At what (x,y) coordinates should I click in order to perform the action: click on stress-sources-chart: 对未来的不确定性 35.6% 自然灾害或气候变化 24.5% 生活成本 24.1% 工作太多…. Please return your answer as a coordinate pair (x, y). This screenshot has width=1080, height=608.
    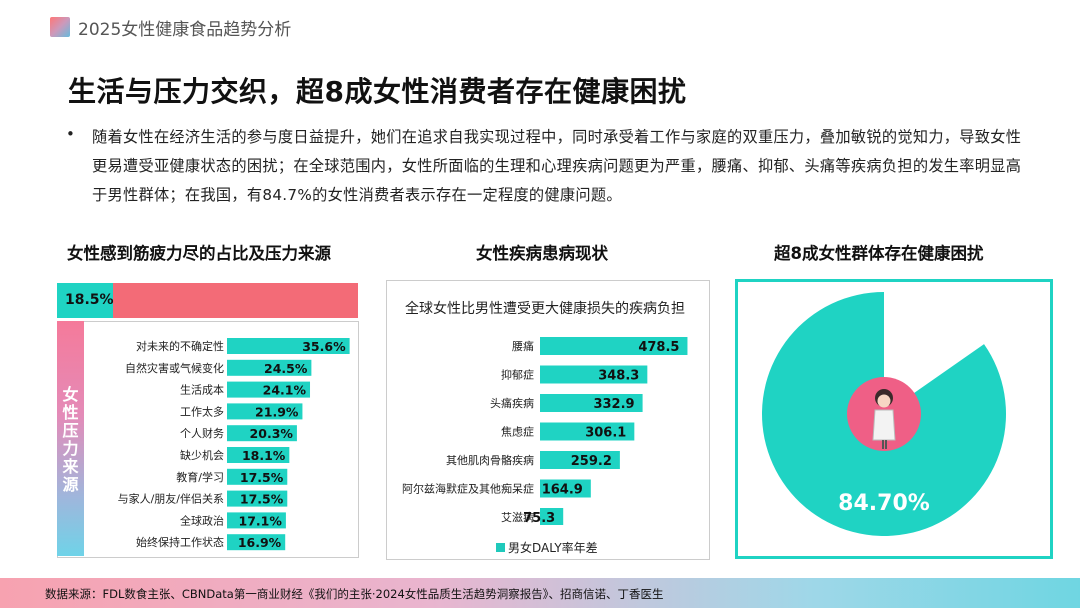
    Looking at the image, I should click on (234, 444).